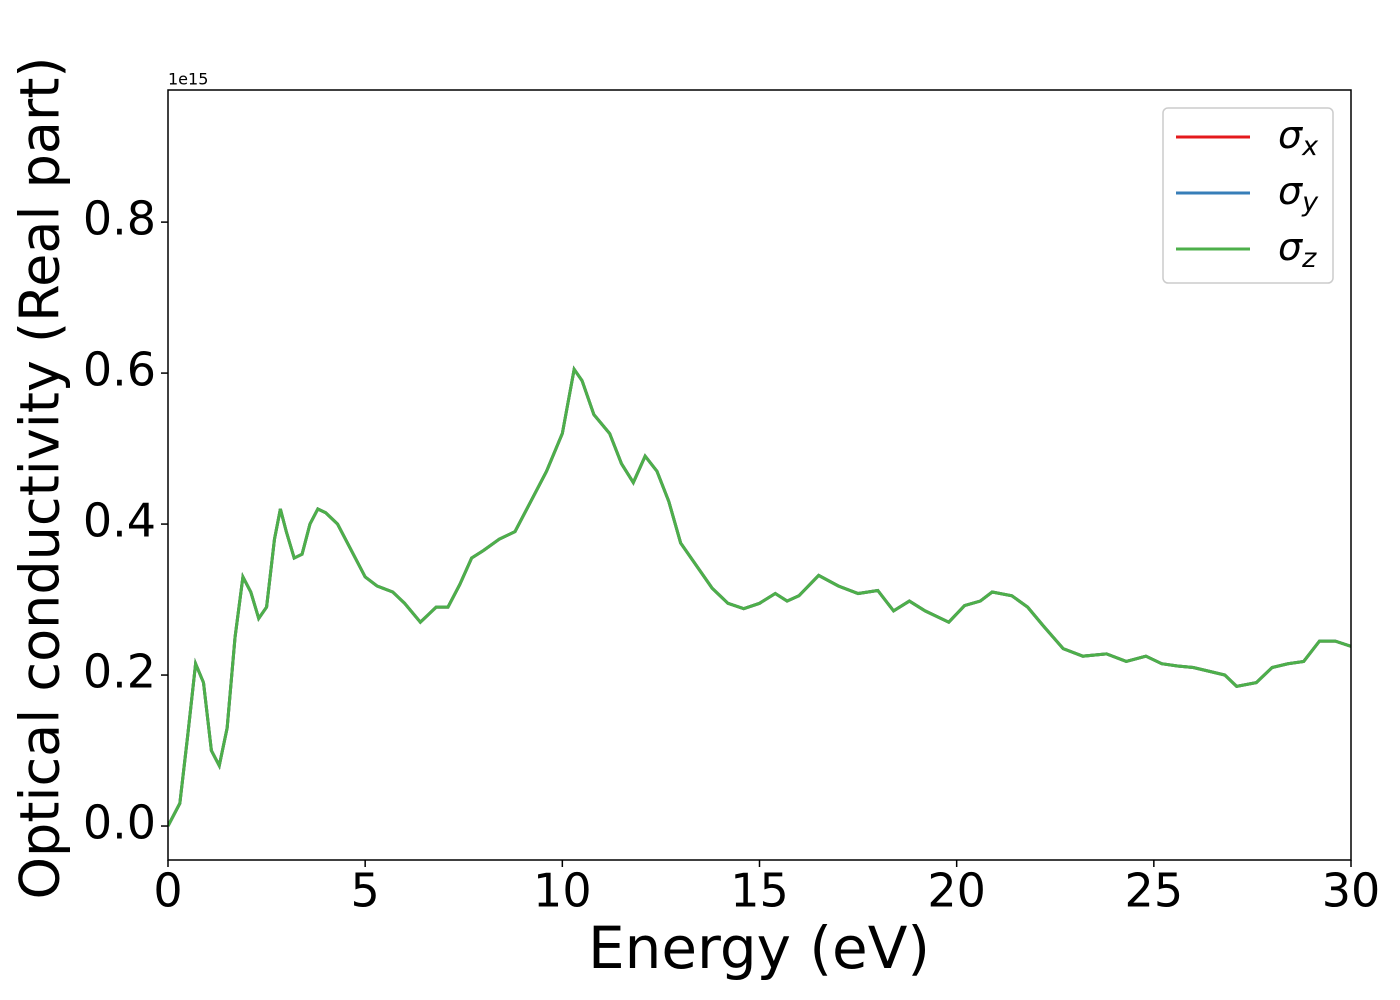  Describe the element at coordinates (167, 891) in the screenshot. I see `x-tick-label: 0` at that location.